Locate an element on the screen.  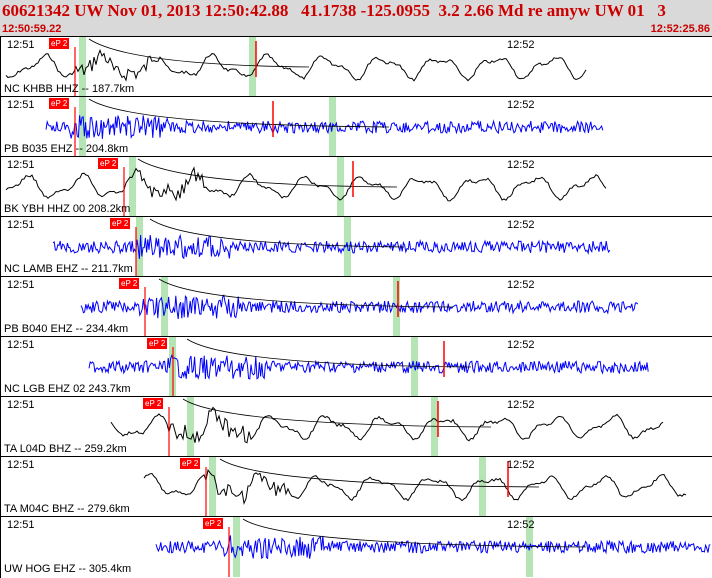
trace-row: 12:51 12:52 eP 2 NC LAMB EHZ -- 211.7km is located at coordinates (356, 246).